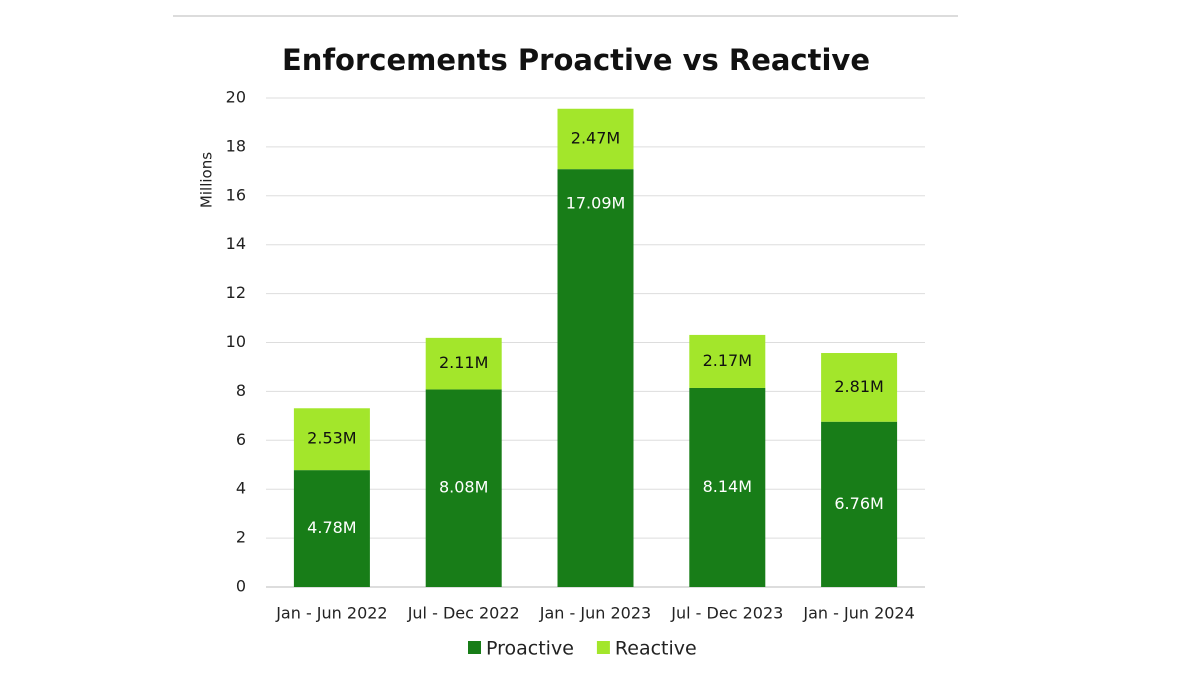  Describe the element at coordinates (595, 613) in the screenshot. I see `x-tick-label: Jan - Jun 2023` at that location.